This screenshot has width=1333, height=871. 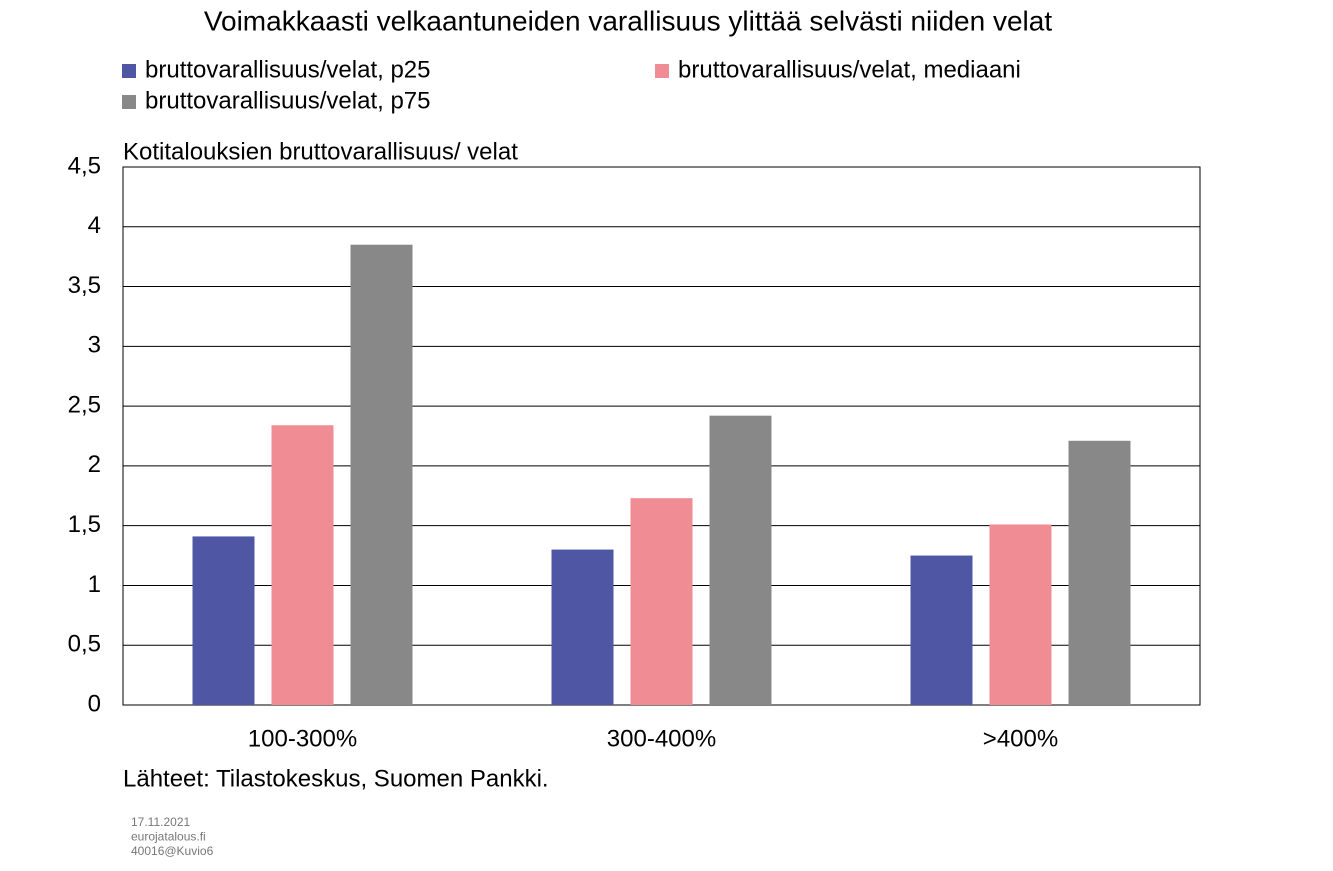 I want to click on y-tick-label: 1, so click(x=94, y=584).